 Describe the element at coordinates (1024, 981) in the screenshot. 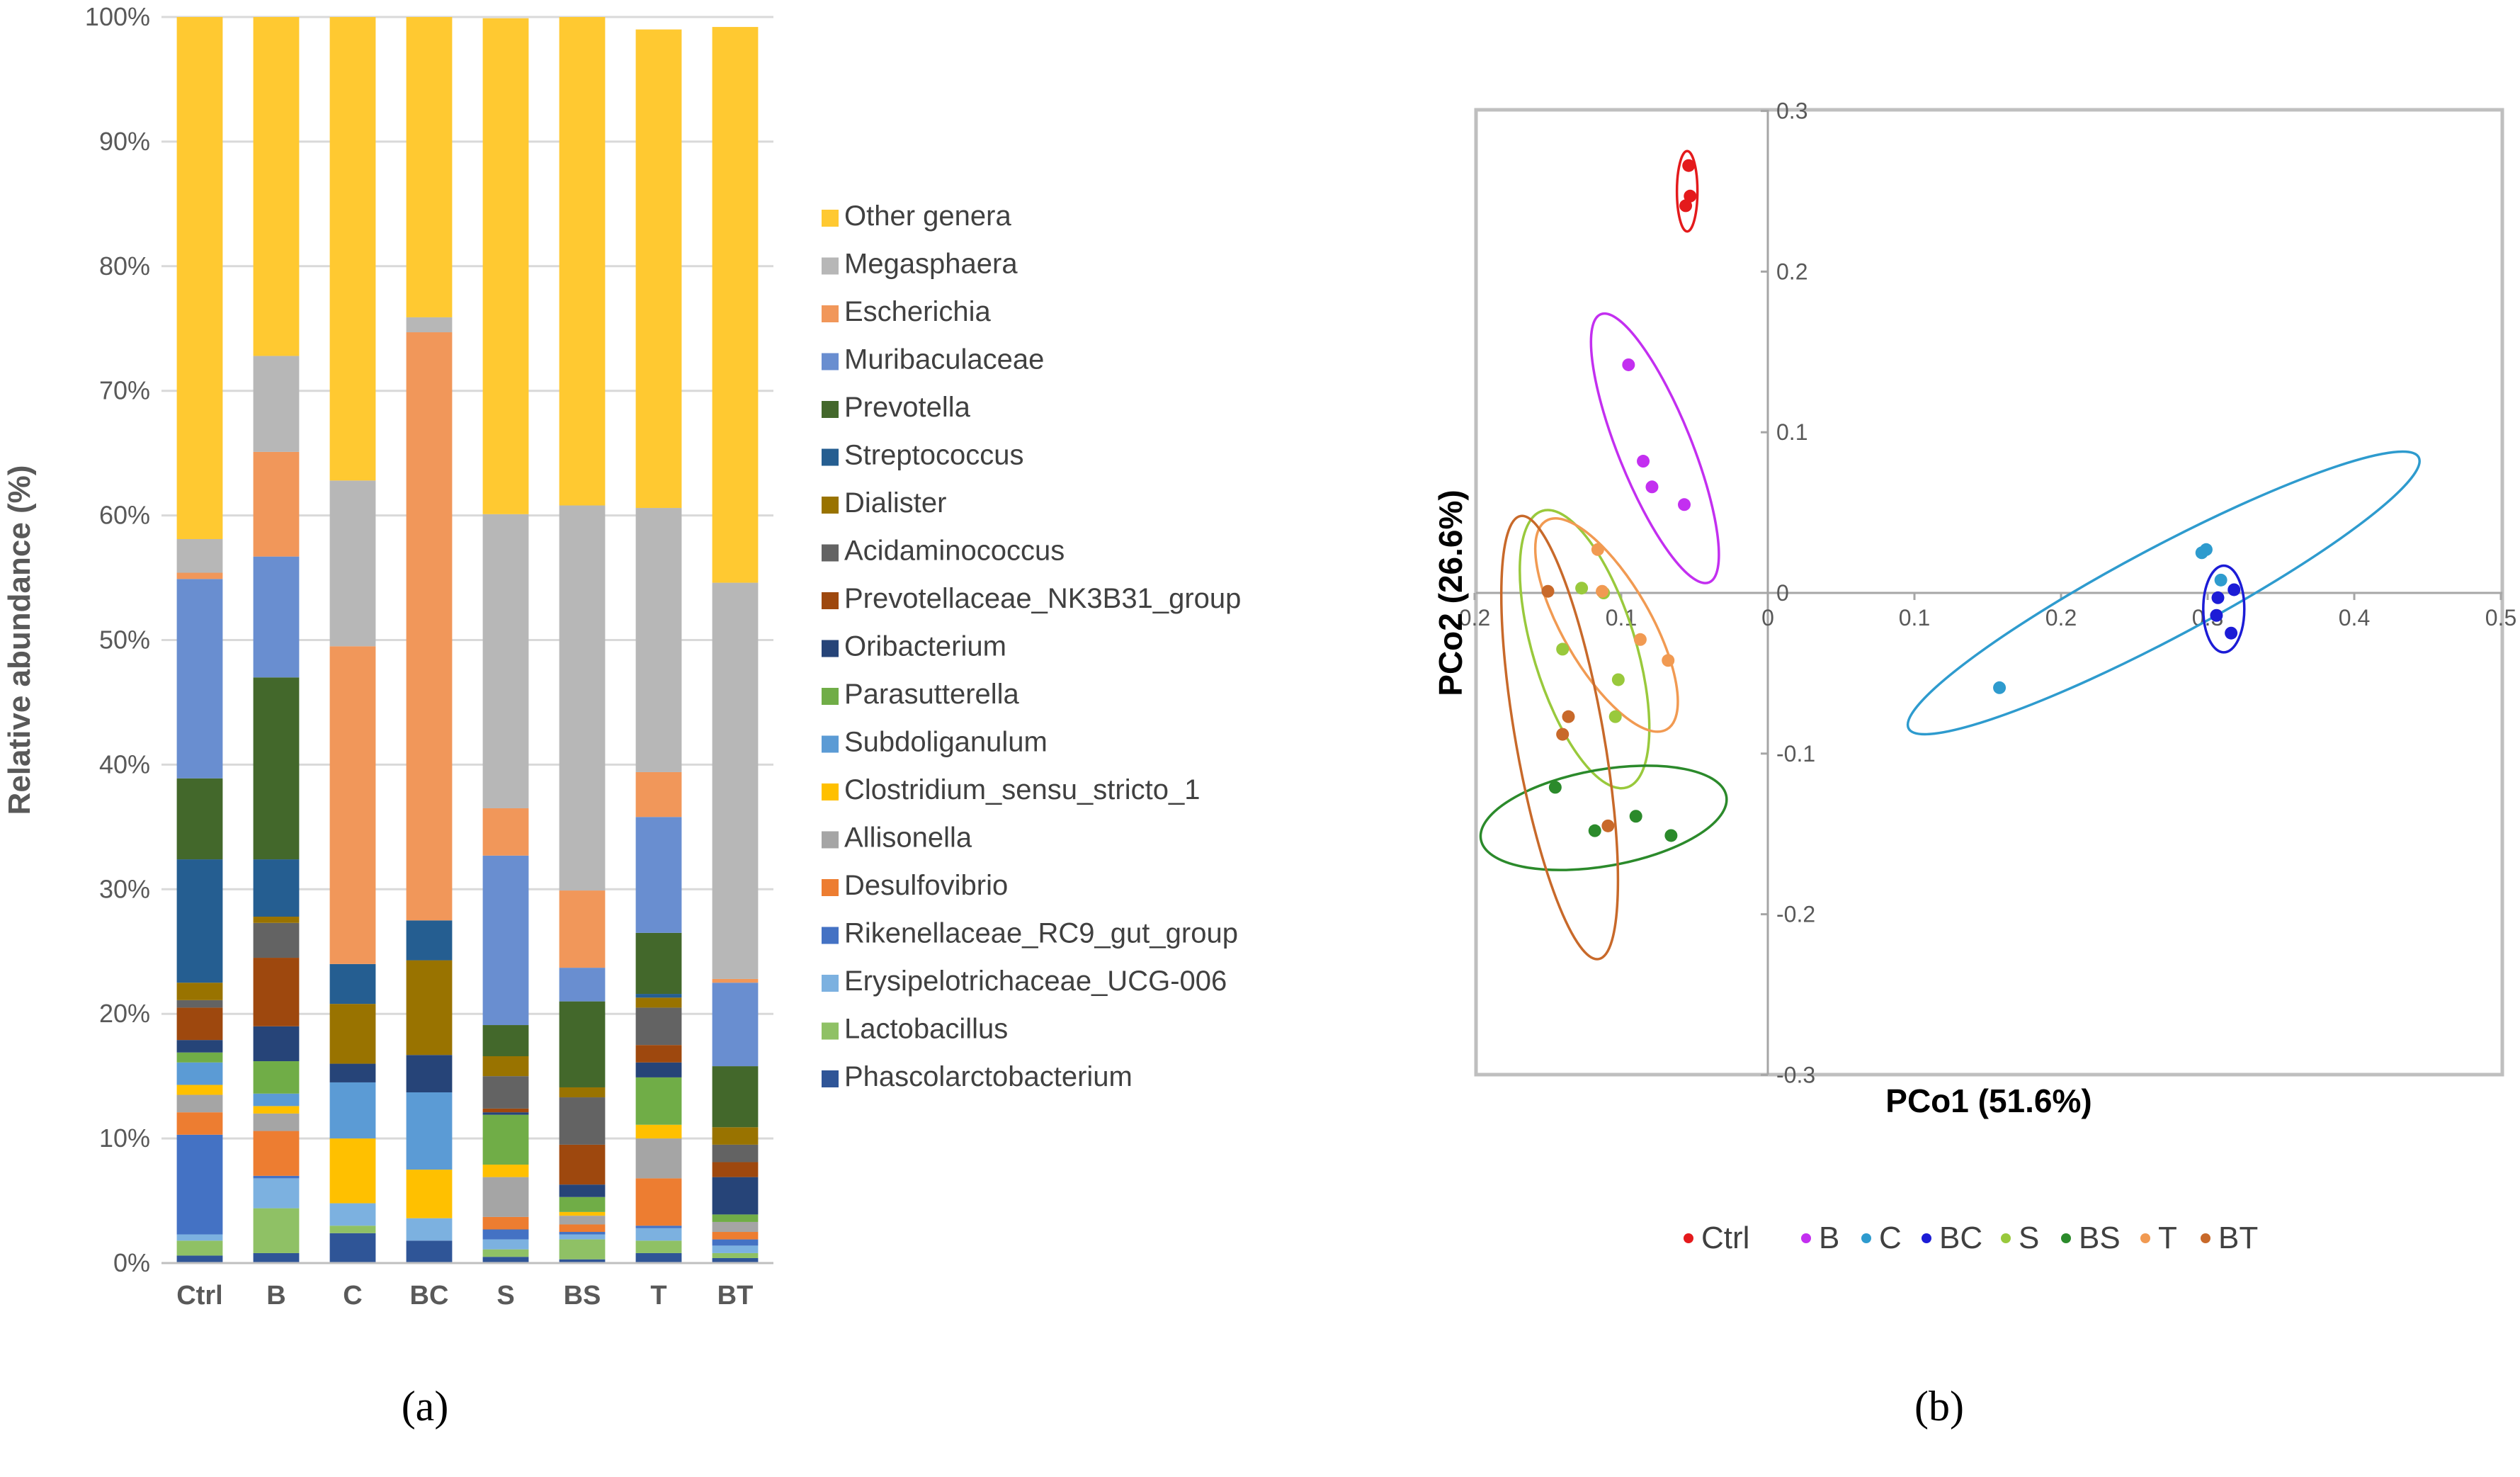

I see `legend-item: Erysipelotrichaceae_UCG-006` at that location.